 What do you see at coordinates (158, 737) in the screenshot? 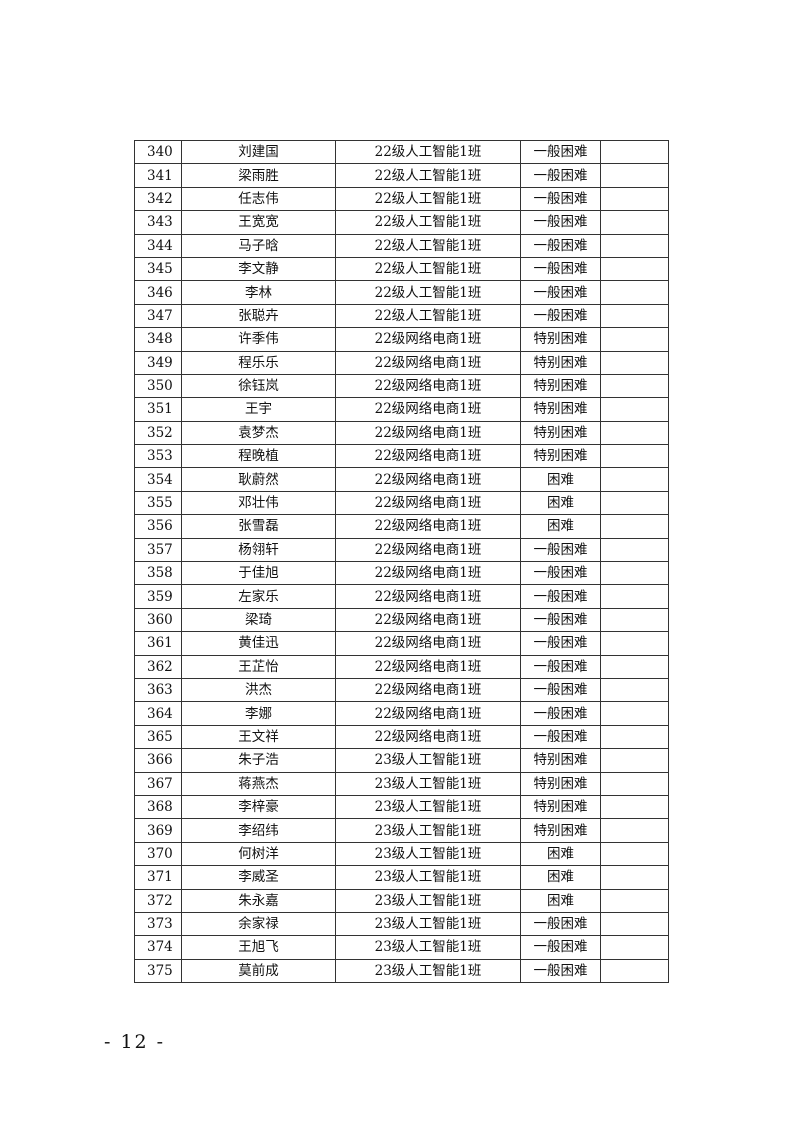
I see `row-number-cell: 365` at bounding box center [158, 737].